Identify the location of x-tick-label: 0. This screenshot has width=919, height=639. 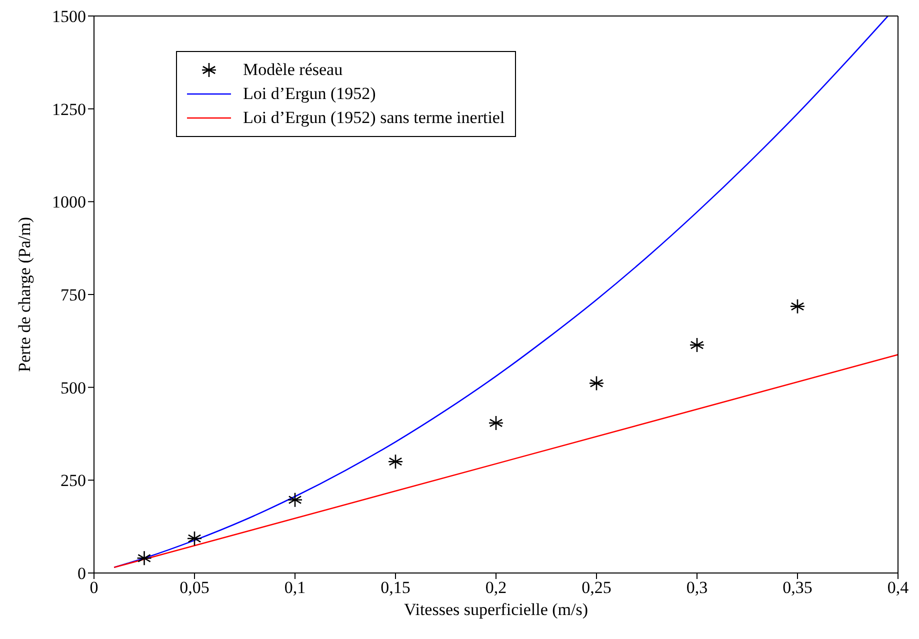
(94, 588).